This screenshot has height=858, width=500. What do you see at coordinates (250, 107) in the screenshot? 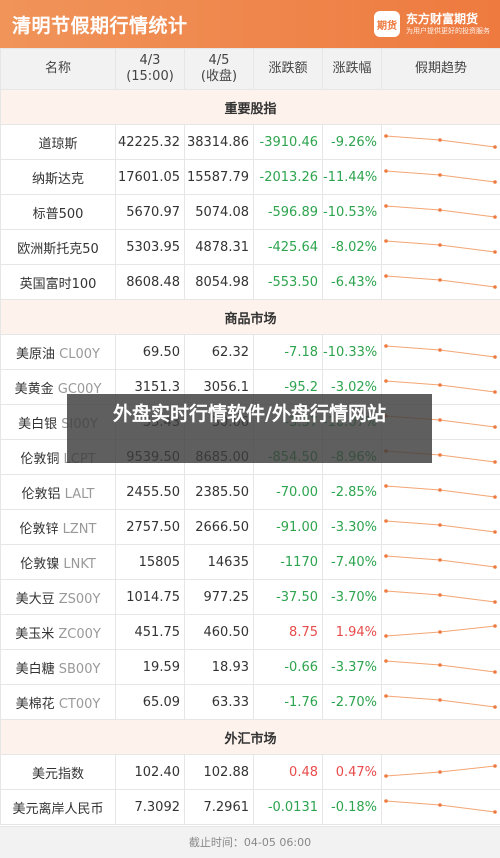
I see `section-title: 重要股指` at bounding box center [250, 107].